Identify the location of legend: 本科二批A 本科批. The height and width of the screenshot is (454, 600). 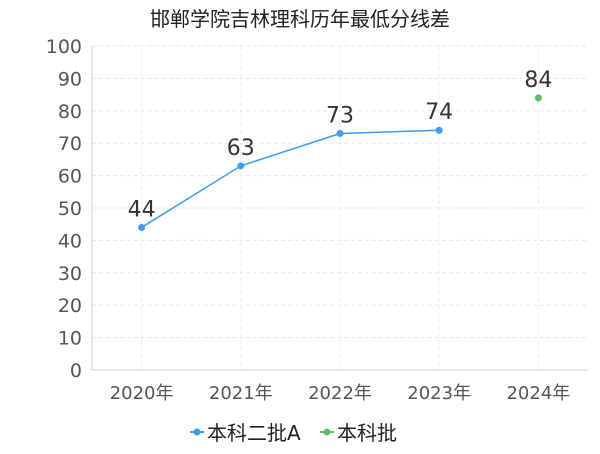
(293, 433).